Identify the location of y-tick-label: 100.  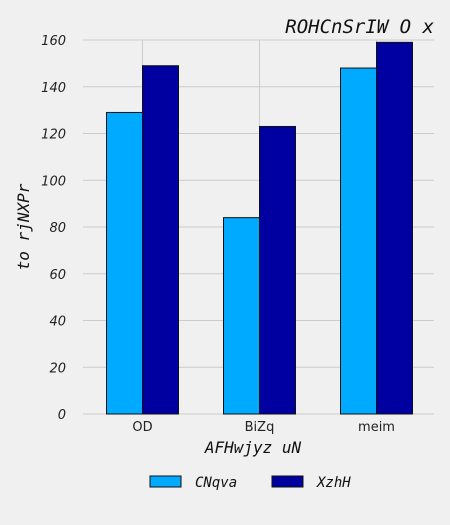
(53, 181).